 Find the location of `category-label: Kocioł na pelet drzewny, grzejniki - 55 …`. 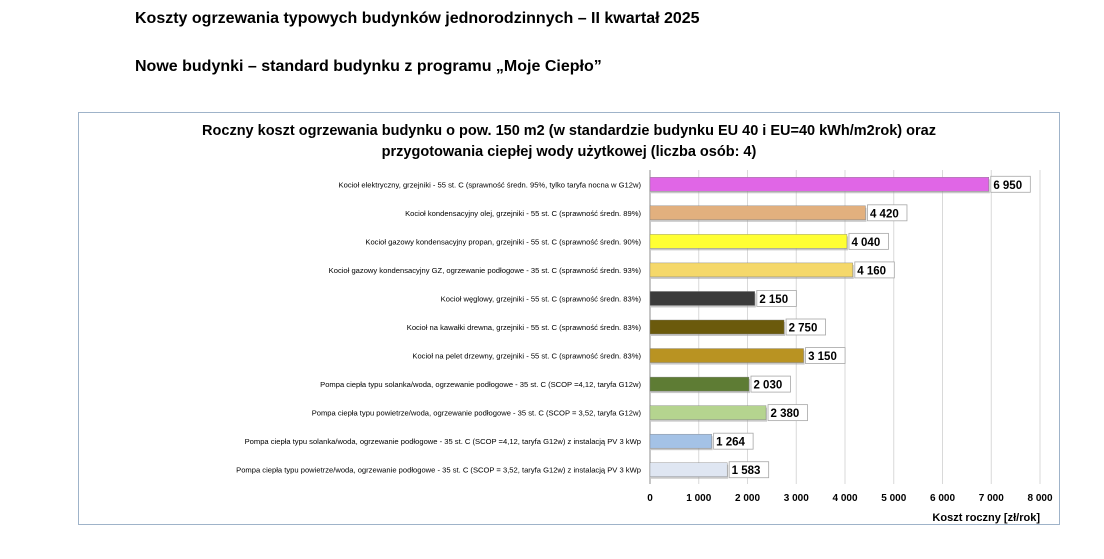

category-label: Kocioł na pelet drzewny, grzejniki - 55 … is located at coordinates (526, 356).